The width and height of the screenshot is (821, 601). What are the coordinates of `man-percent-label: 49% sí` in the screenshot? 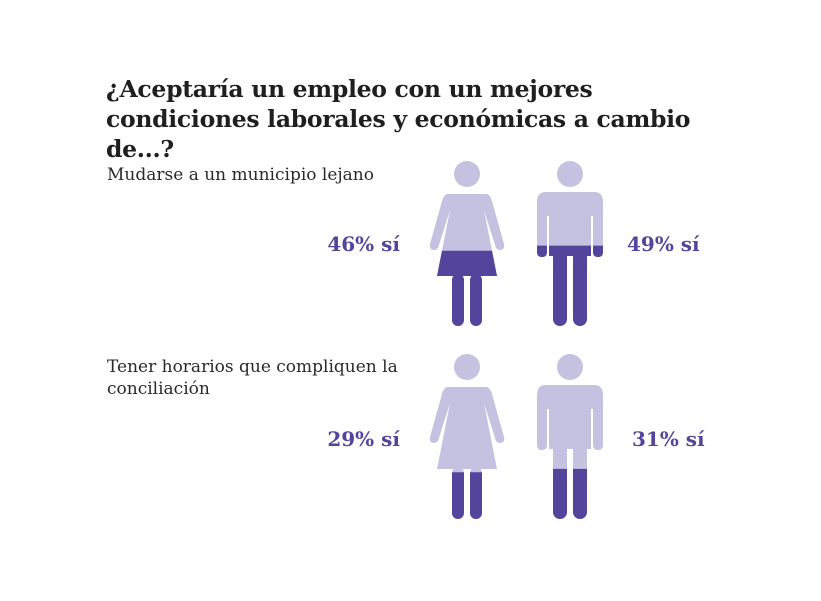 It's located at (663, 244).